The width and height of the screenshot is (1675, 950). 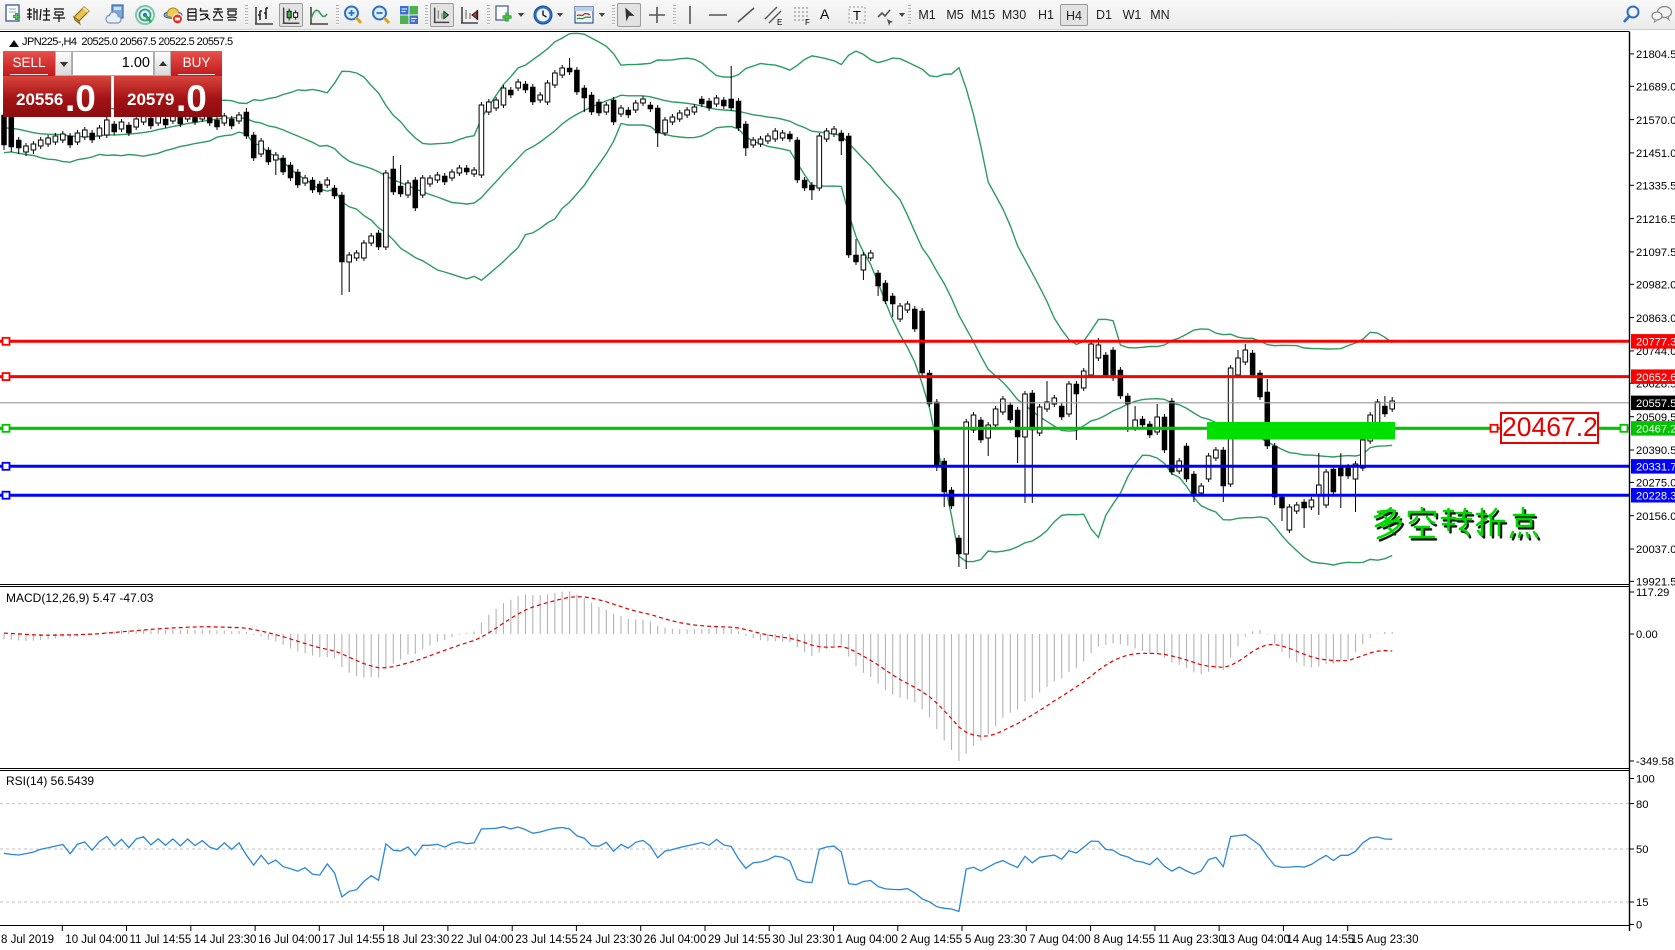 I want to click on svg-text: 2 Aug 14:55, so click(x=931, y=940).